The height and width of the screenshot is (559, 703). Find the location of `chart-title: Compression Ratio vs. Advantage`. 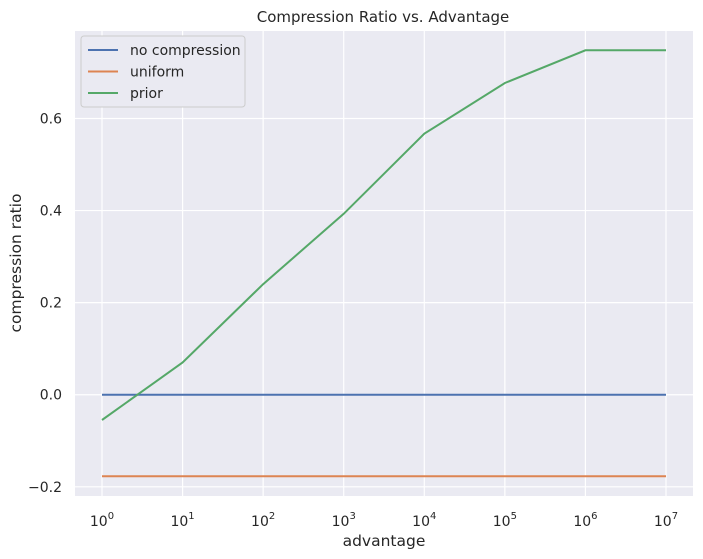

chart-title: Compression Ratio vs. Advantage is located at coordinates (383, 17).